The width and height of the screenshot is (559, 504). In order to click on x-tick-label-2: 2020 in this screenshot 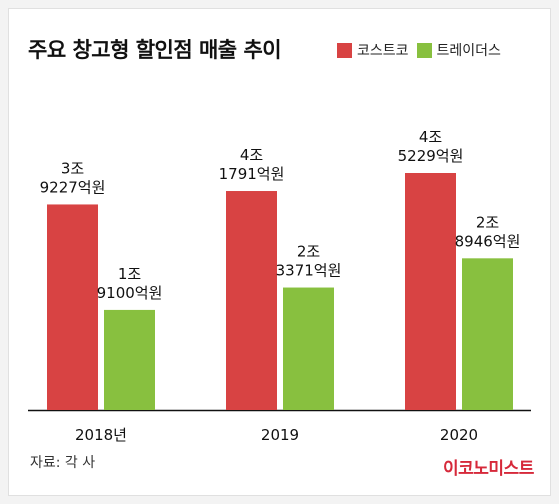, I will do `click(459, 435)`.